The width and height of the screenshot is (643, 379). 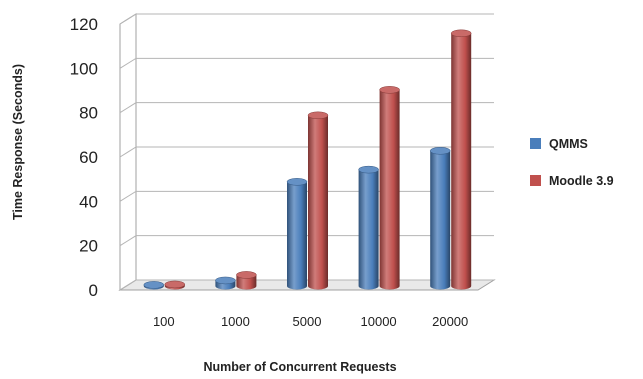 What do you see at coordinates (235, 321) in the screenshot?
I see `x-tick-label: 1000` at bounding box center [235, 321].